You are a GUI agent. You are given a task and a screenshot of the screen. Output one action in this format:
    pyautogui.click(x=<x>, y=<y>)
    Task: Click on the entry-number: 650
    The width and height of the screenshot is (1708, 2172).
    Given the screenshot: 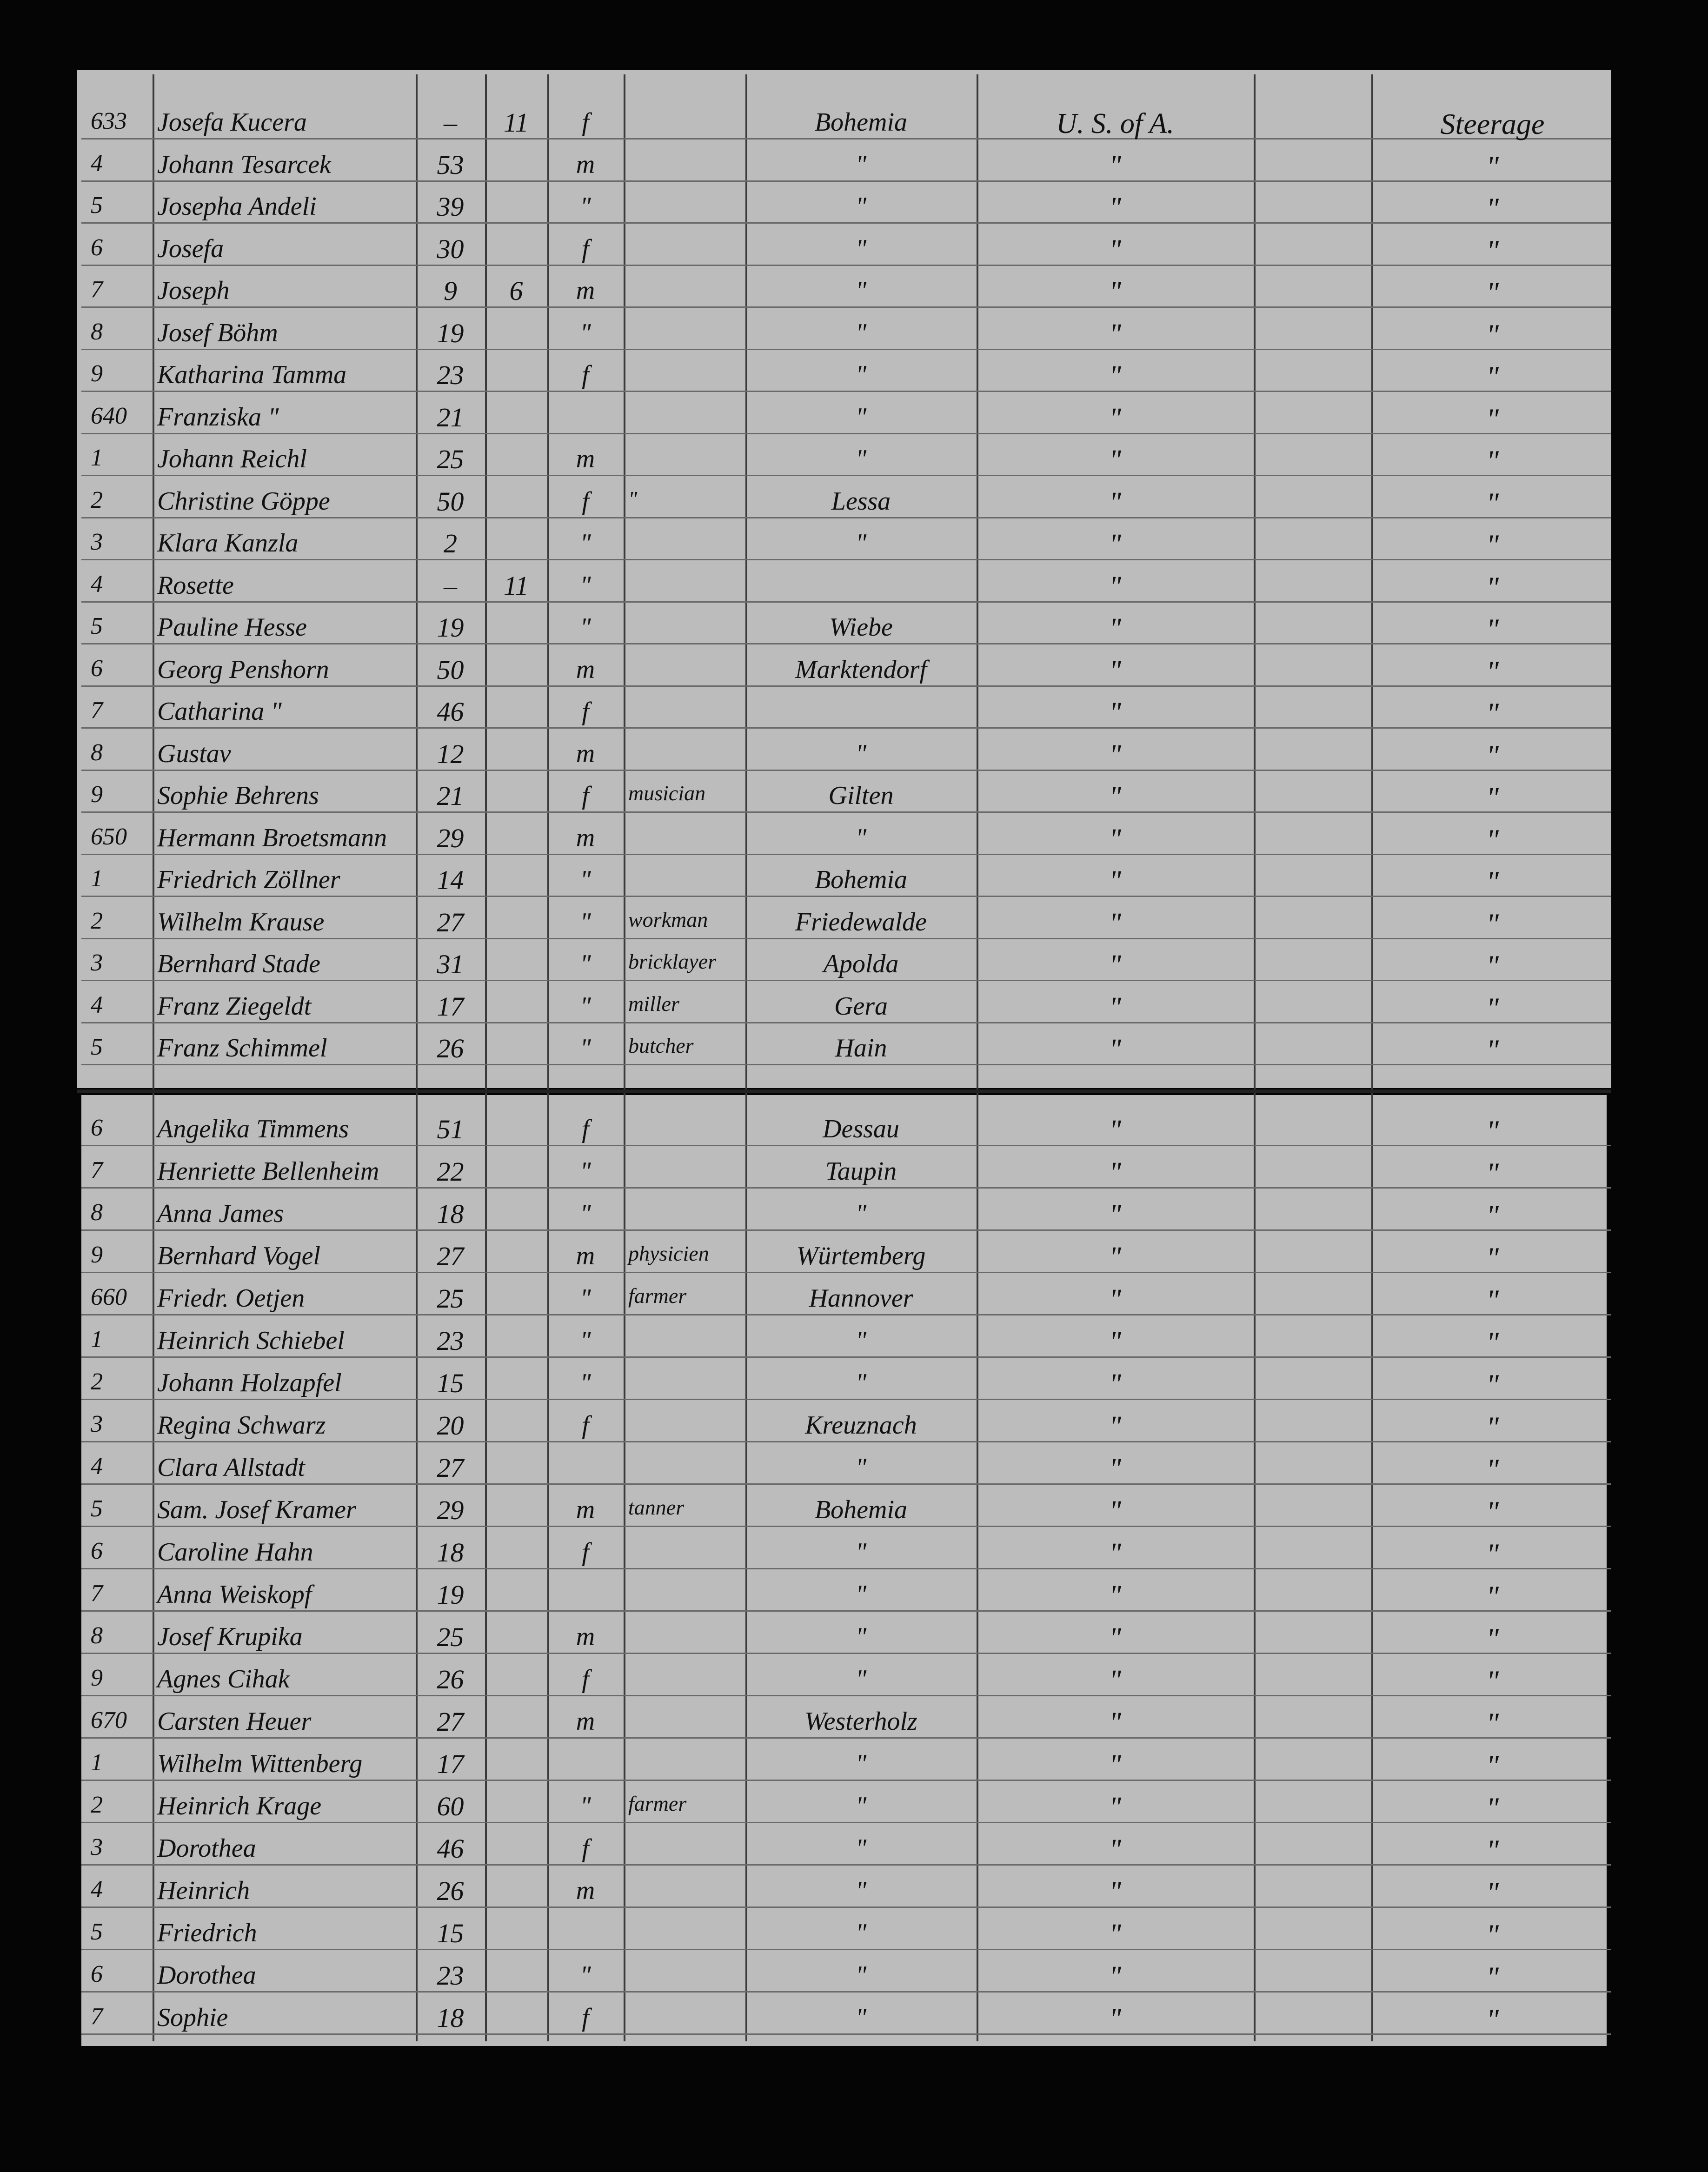 What is the action you would take?
    pyautogui.click(x=109, y=836)
    